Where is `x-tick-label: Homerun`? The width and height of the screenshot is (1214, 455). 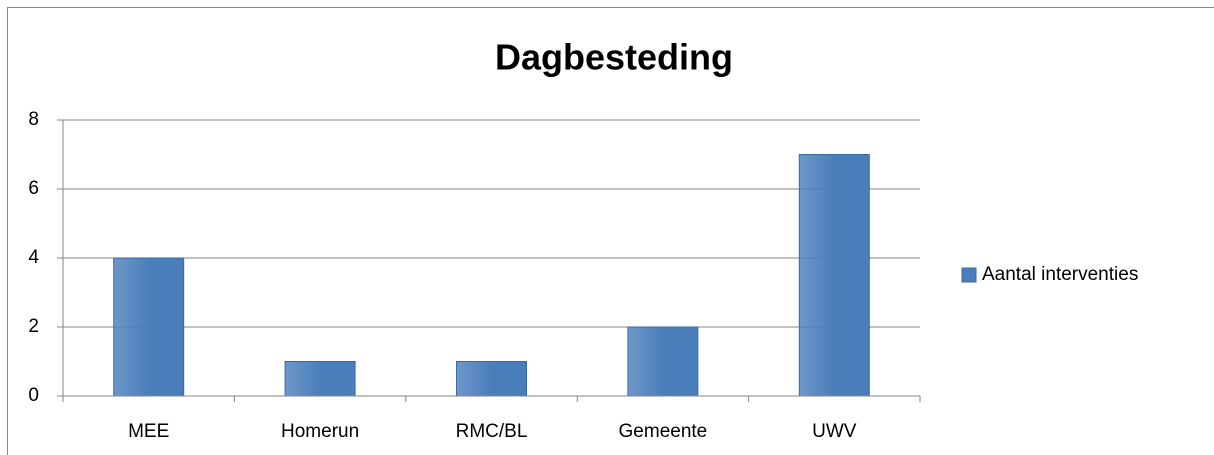 x-tick-label: Homerun is located at coordinates (320, 431).